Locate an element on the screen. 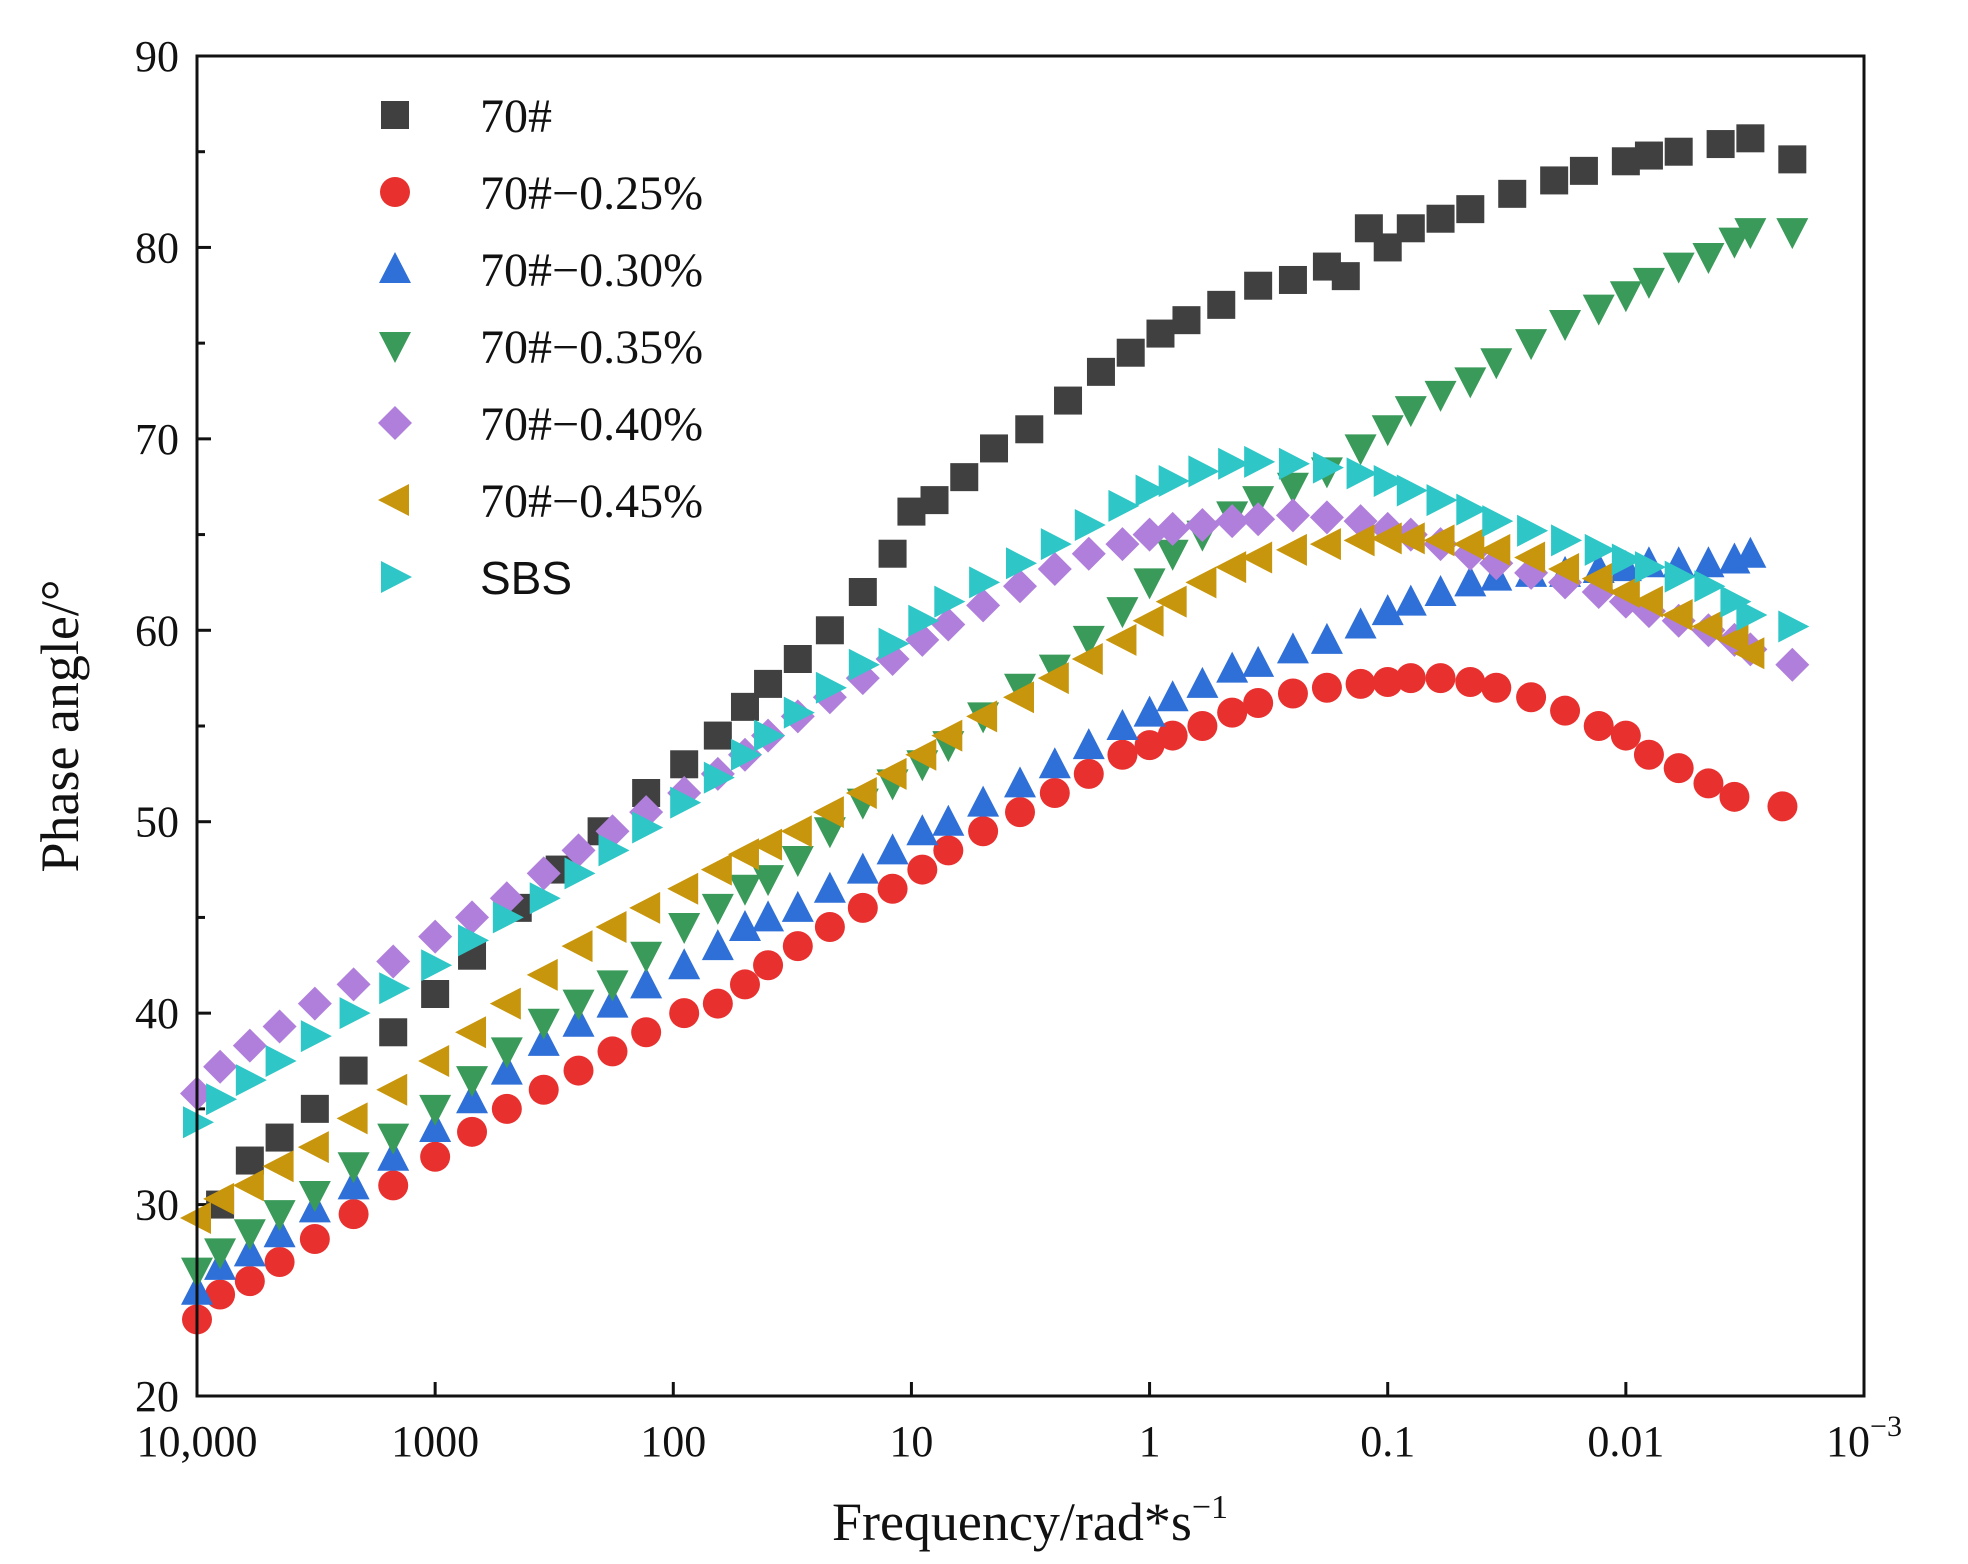  legend-label-0: 70# is located at coordinates (516, 116).